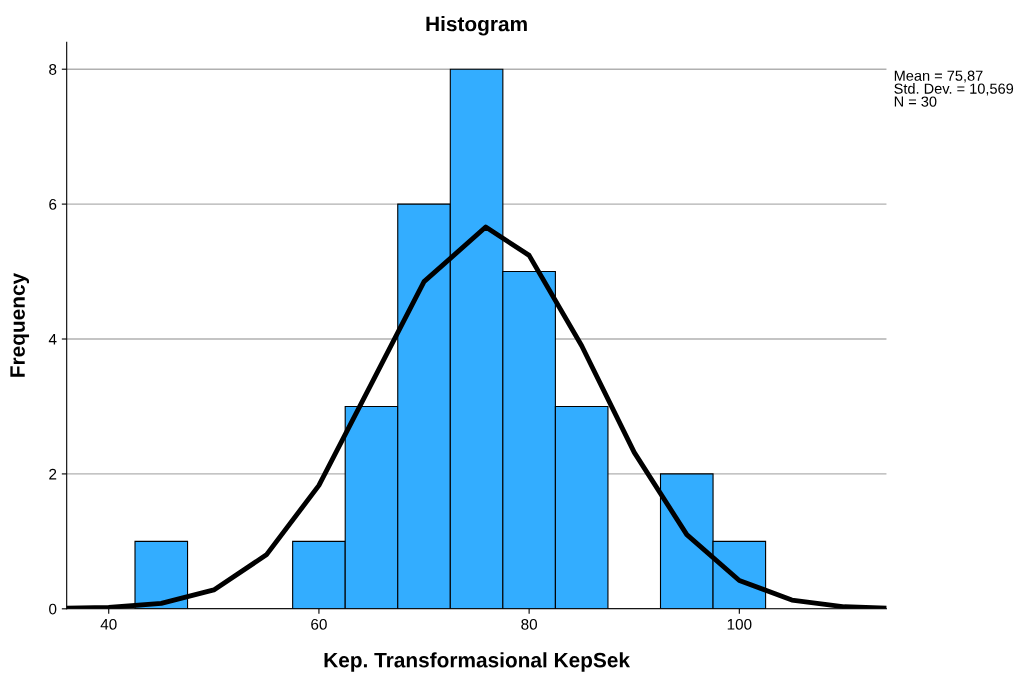  Describe the element at coordinates (319, 624) in the screenshot. I see `x-tick-label: 60` at that location.